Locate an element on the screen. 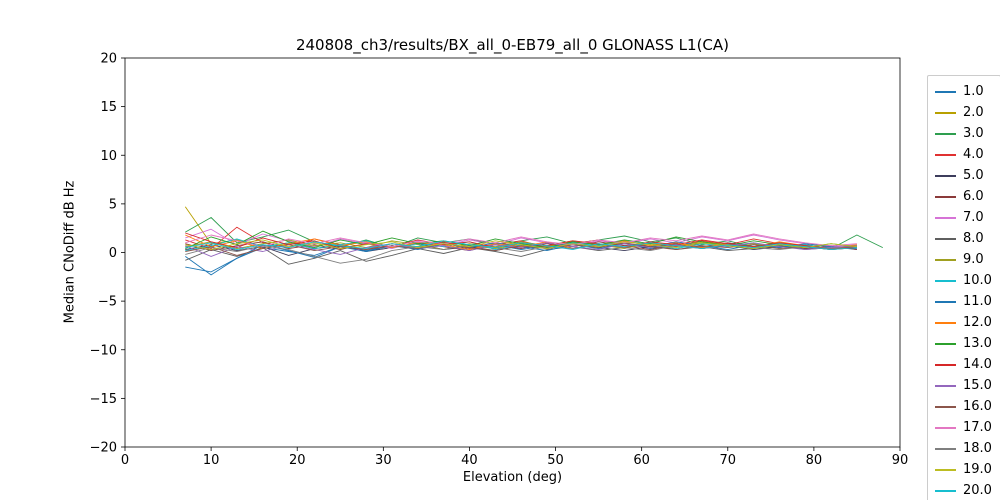 The height and width of the screenshot is (500, 1000). legend-label: 14.0 is located at coordinates (977, 364).